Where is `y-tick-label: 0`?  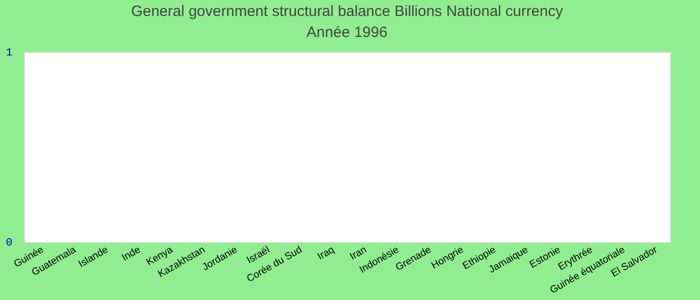
y-tick-label: 0 is located at coordinates (9, 244).